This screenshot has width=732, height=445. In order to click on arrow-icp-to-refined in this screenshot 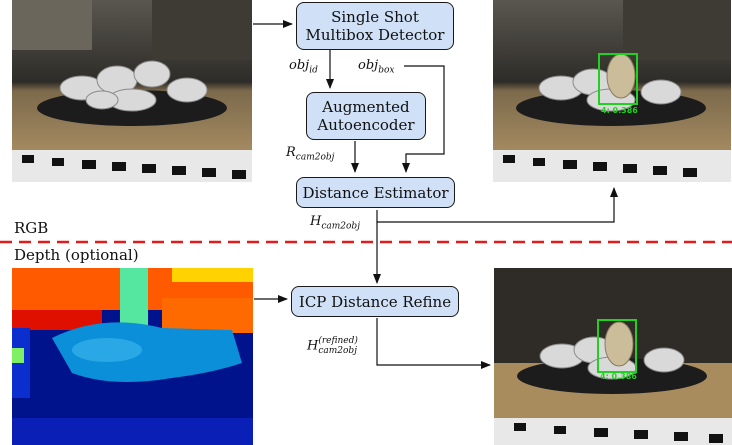, I will do `click(433, 343)`.